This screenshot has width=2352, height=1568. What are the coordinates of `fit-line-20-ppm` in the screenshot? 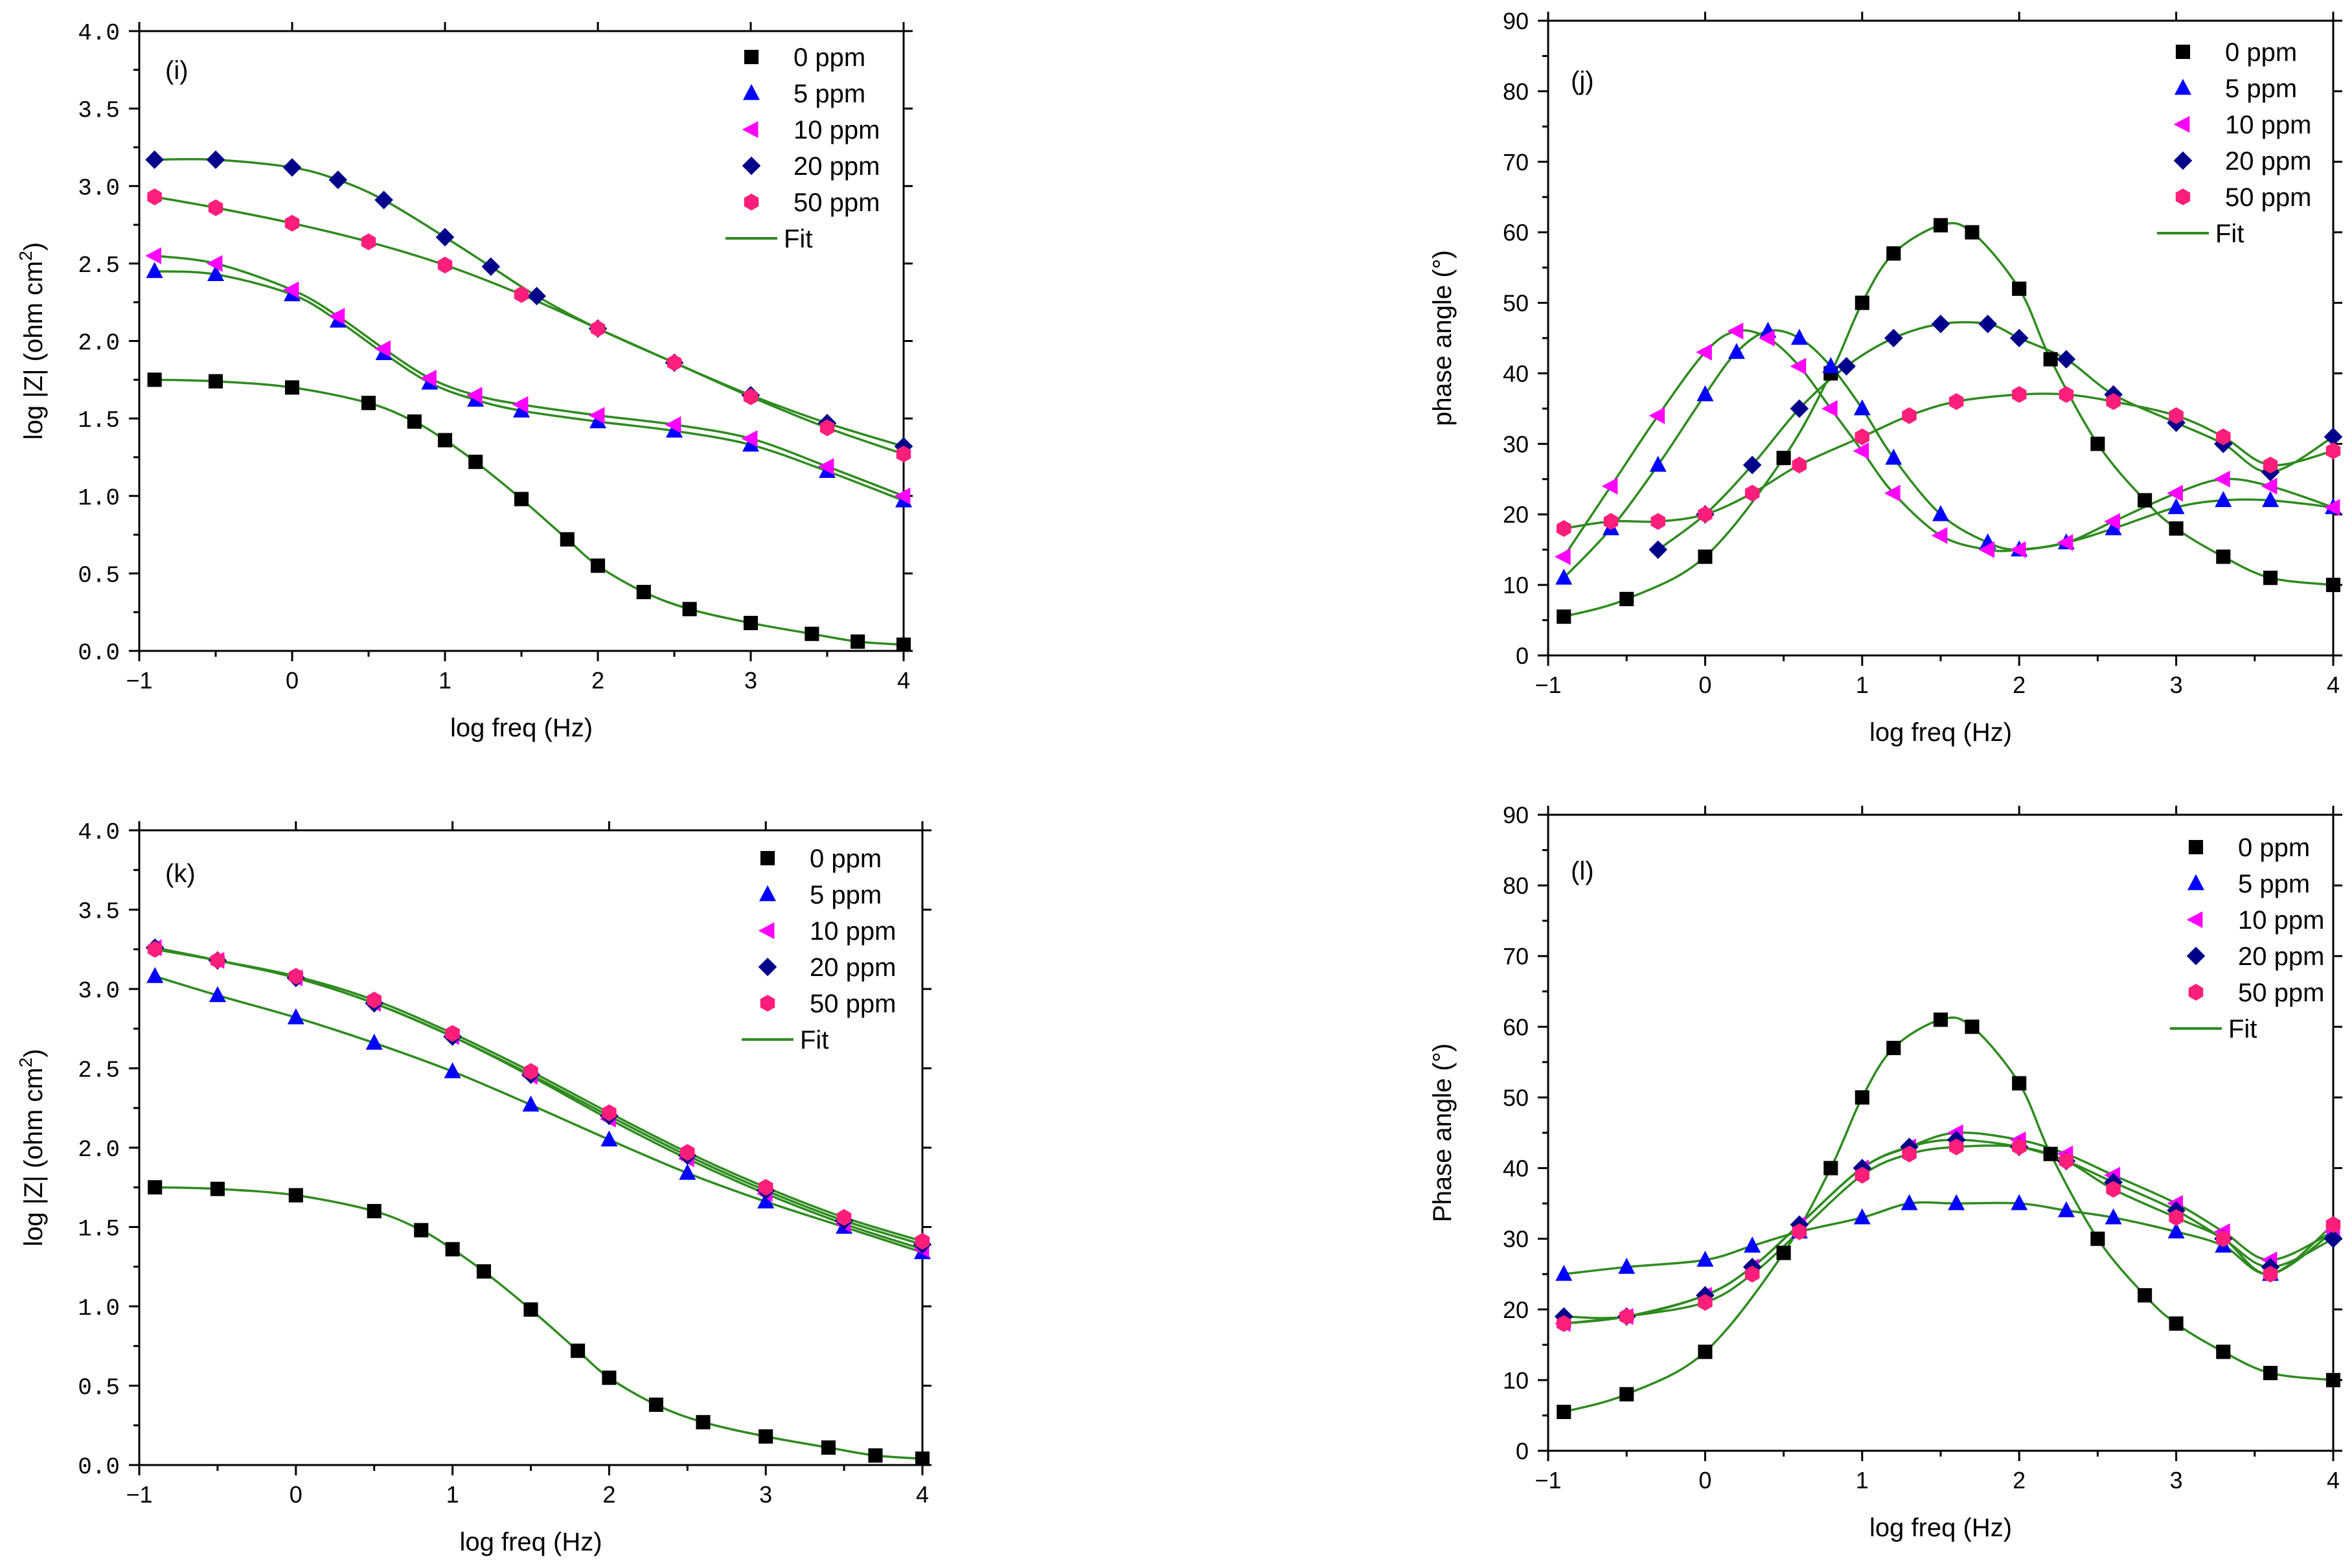 It's located at (529, 302).